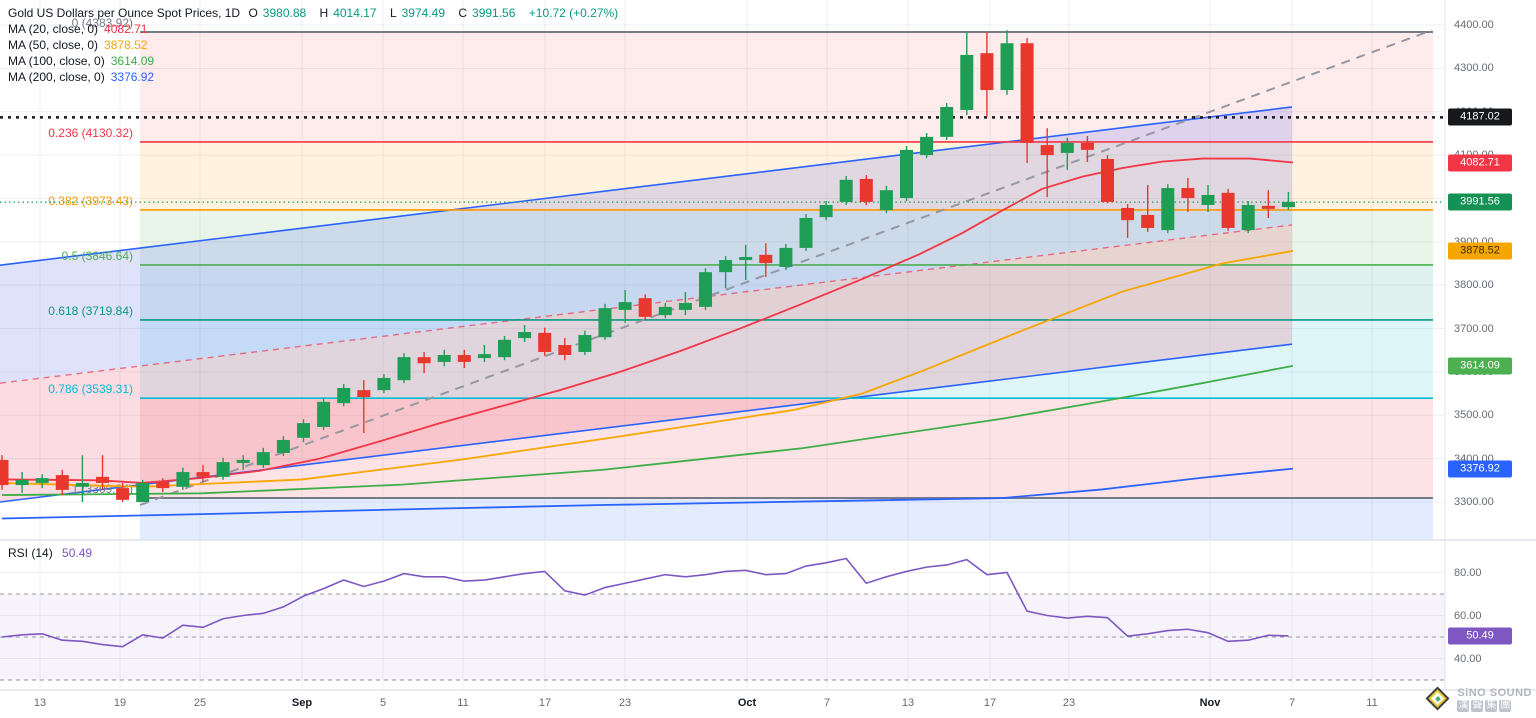 The height and width of the screenshot is (718, 1536). Describe the element at coordinates (315, 45) in the screenshot. I see `ma-legend-row: MA (50, close, 0) 3878.52` at that location.